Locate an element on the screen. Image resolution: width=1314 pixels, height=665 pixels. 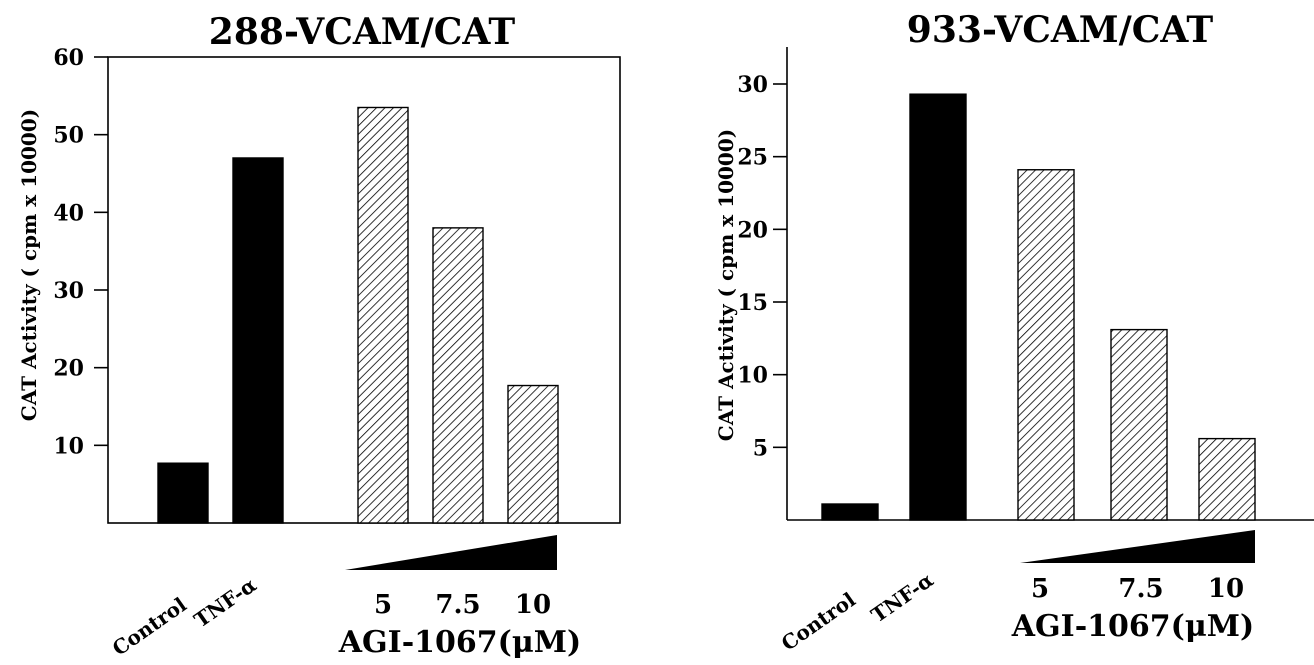
y-tick-label: 25 is located at coordinates (752, 158).